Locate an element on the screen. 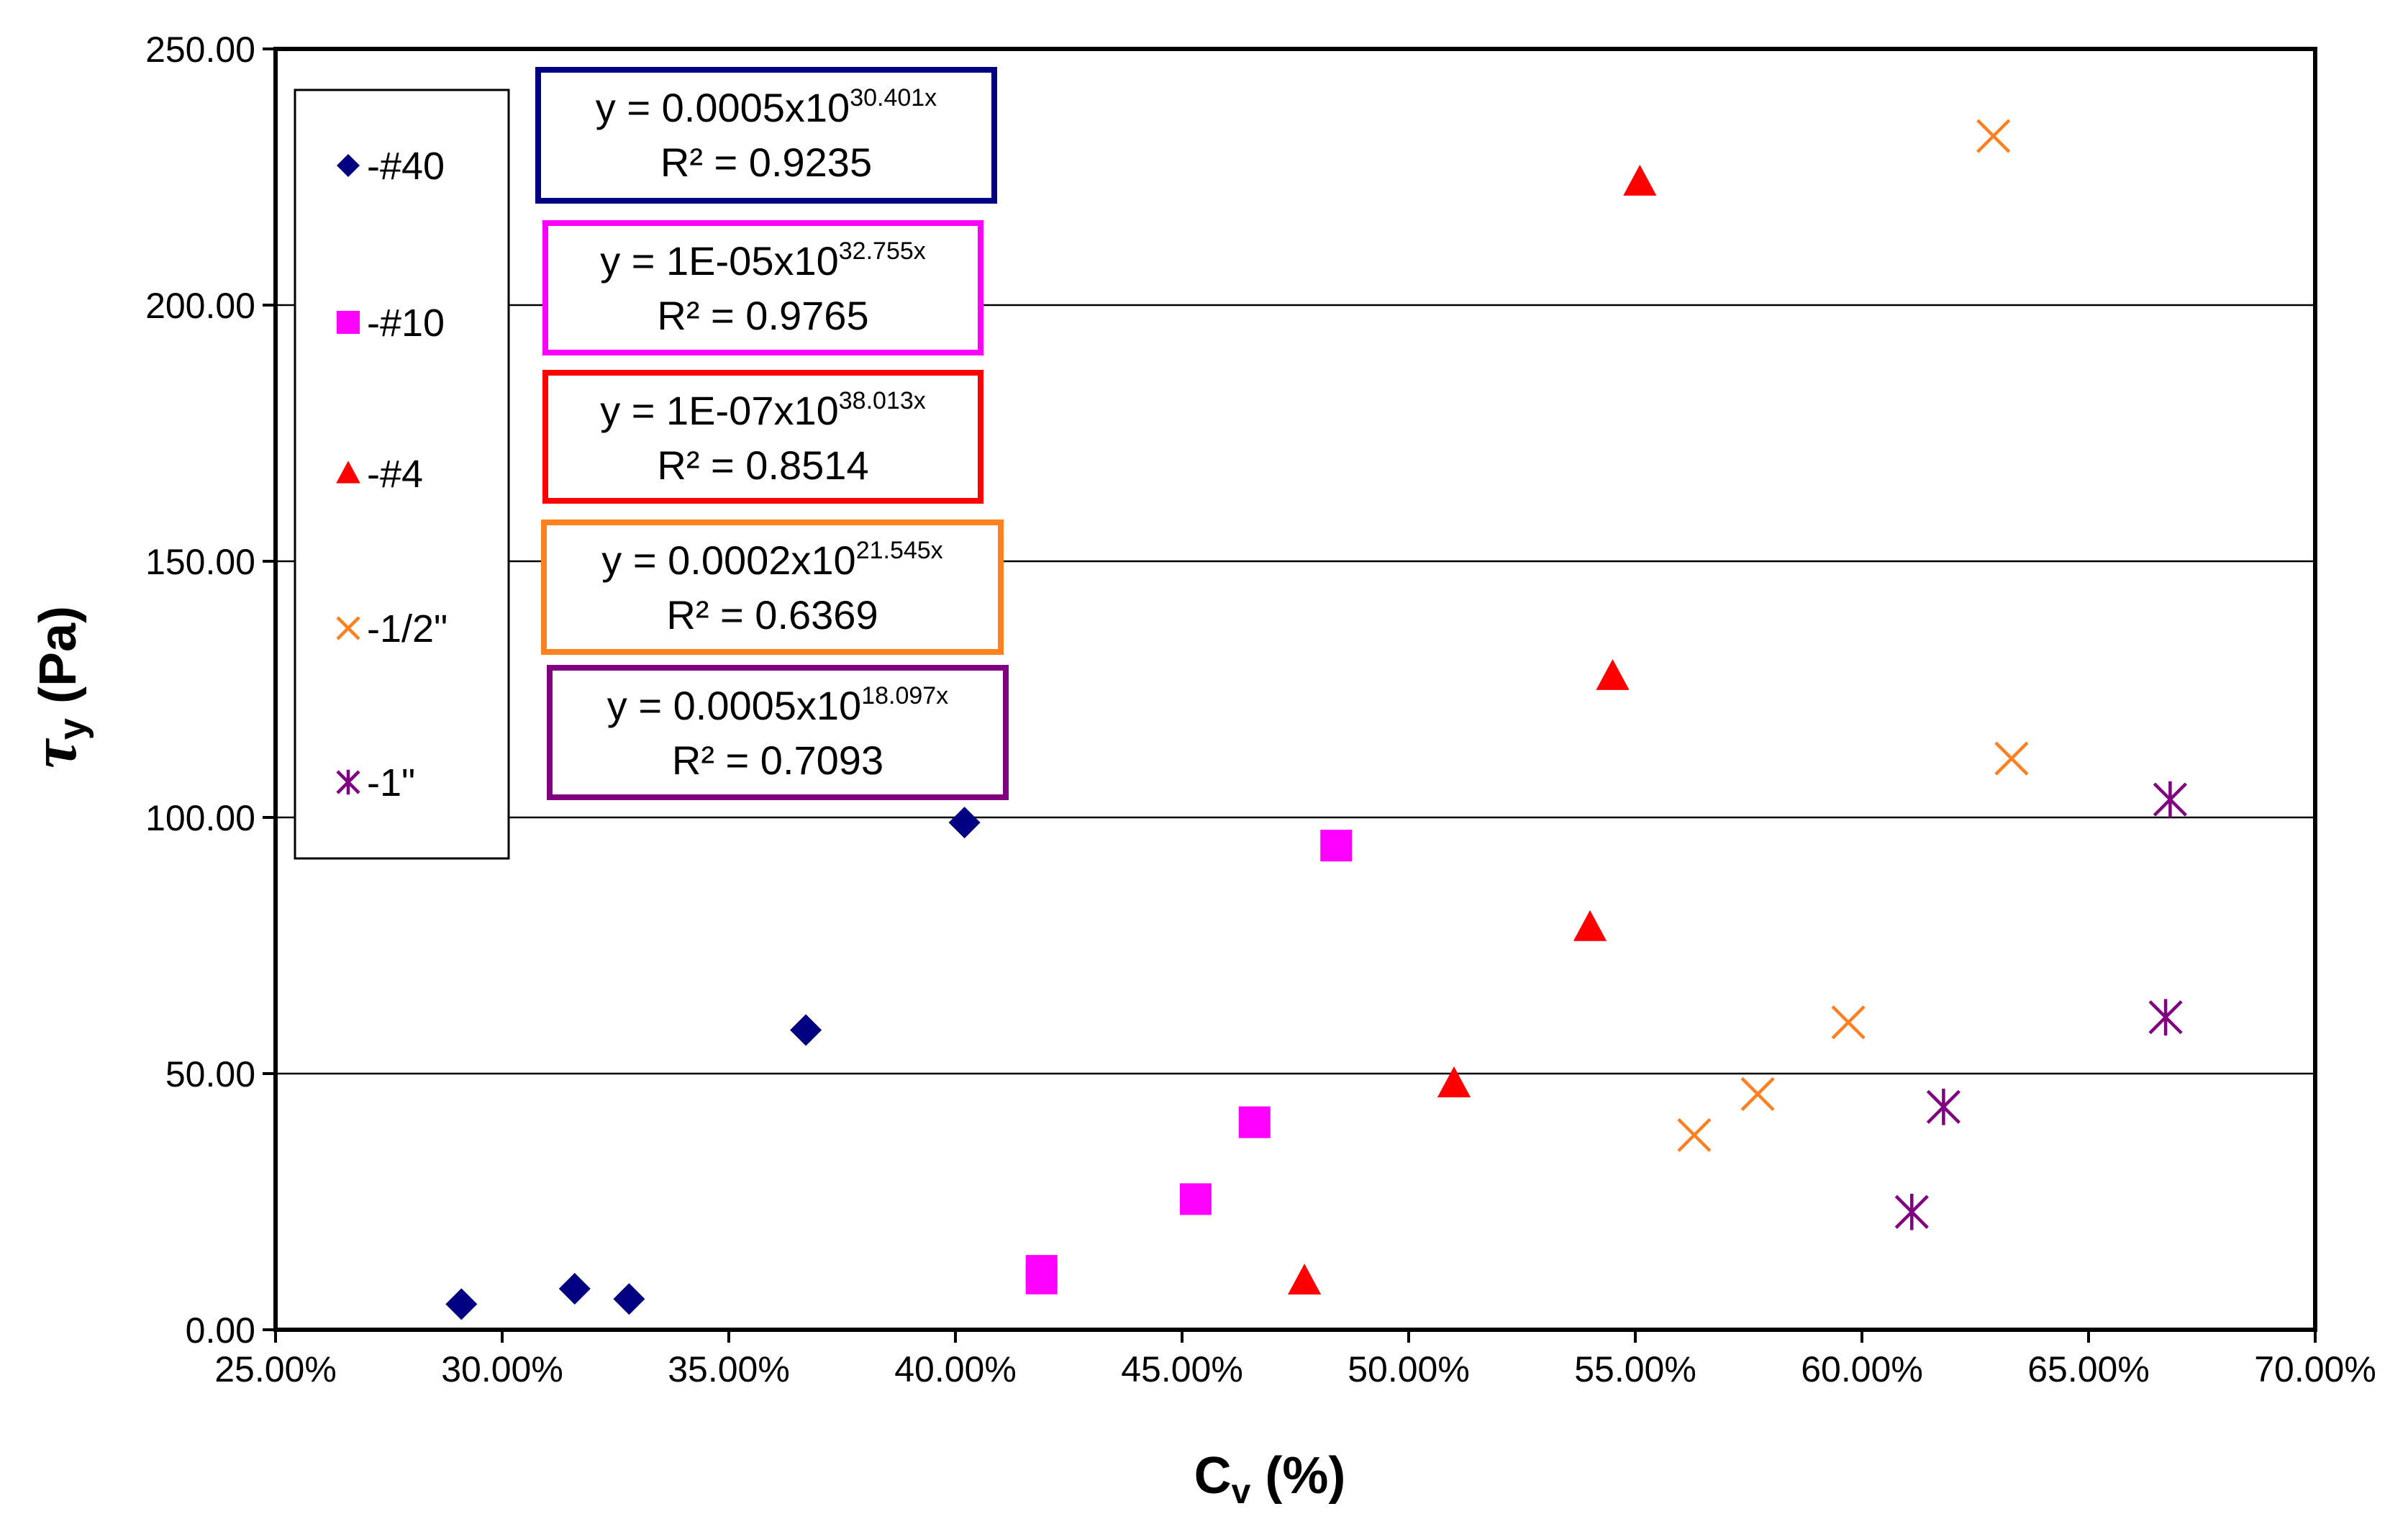  legend-label-2: -#4 is located at coordinates (395, 474).